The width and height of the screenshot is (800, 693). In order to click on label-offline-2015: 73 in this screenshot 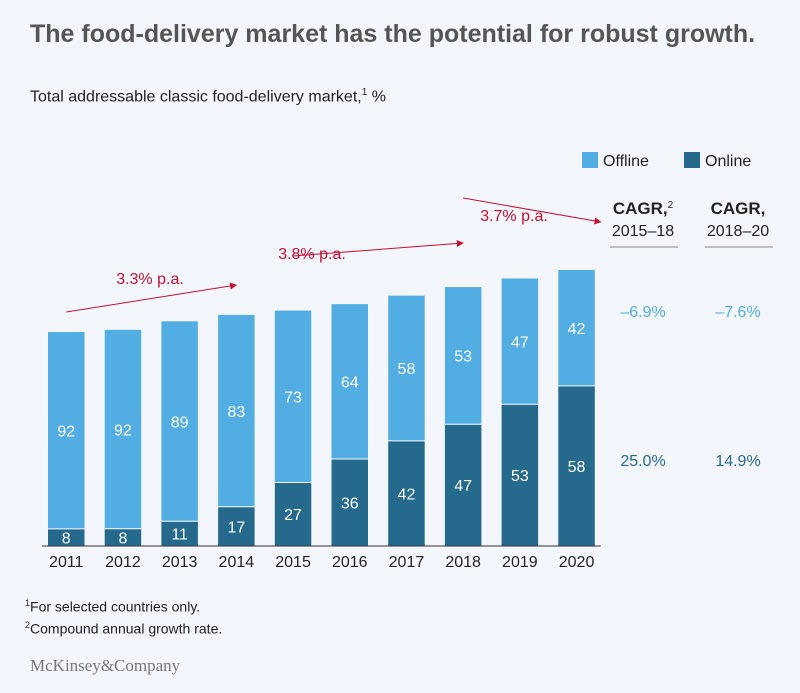, I will do `click(293, 398)`.